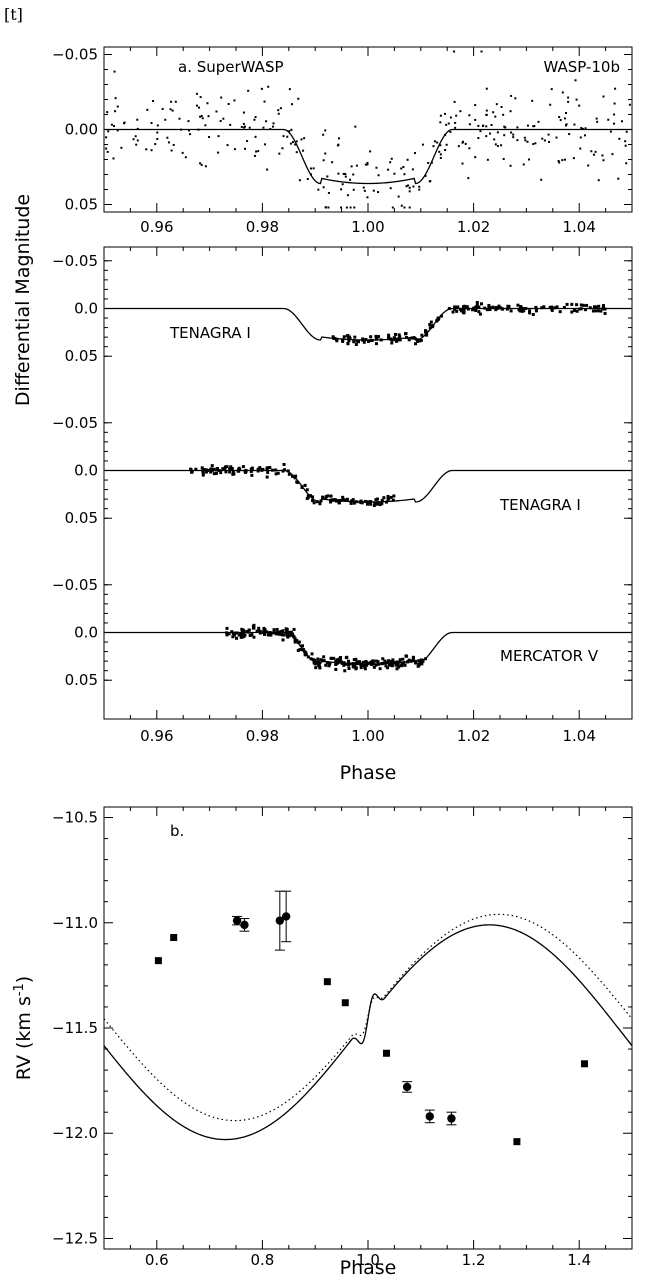 The height and width of the screenshot is (1280, 647). What do you see at coordinates (549, 656) in the screenshot?
I see `mercator-label: MERCATOR V` at bounding box center [549, 656].